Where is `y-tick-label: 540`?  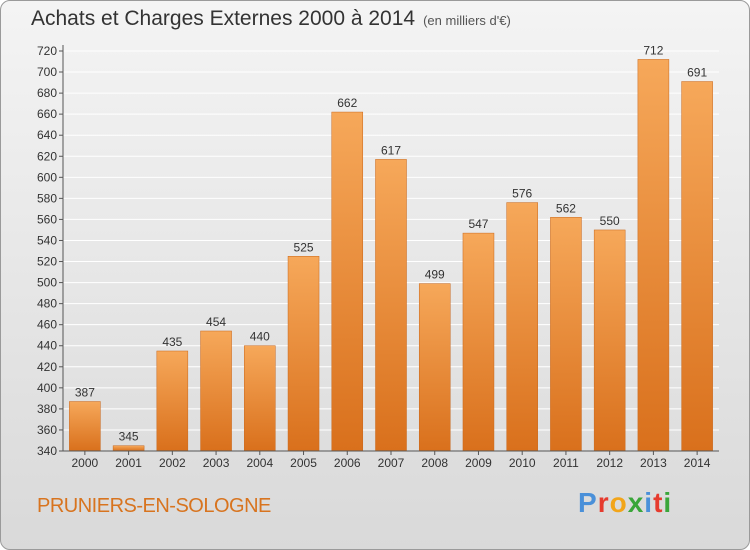 y-tick-label: 540 is located at coordinates (47, 240).